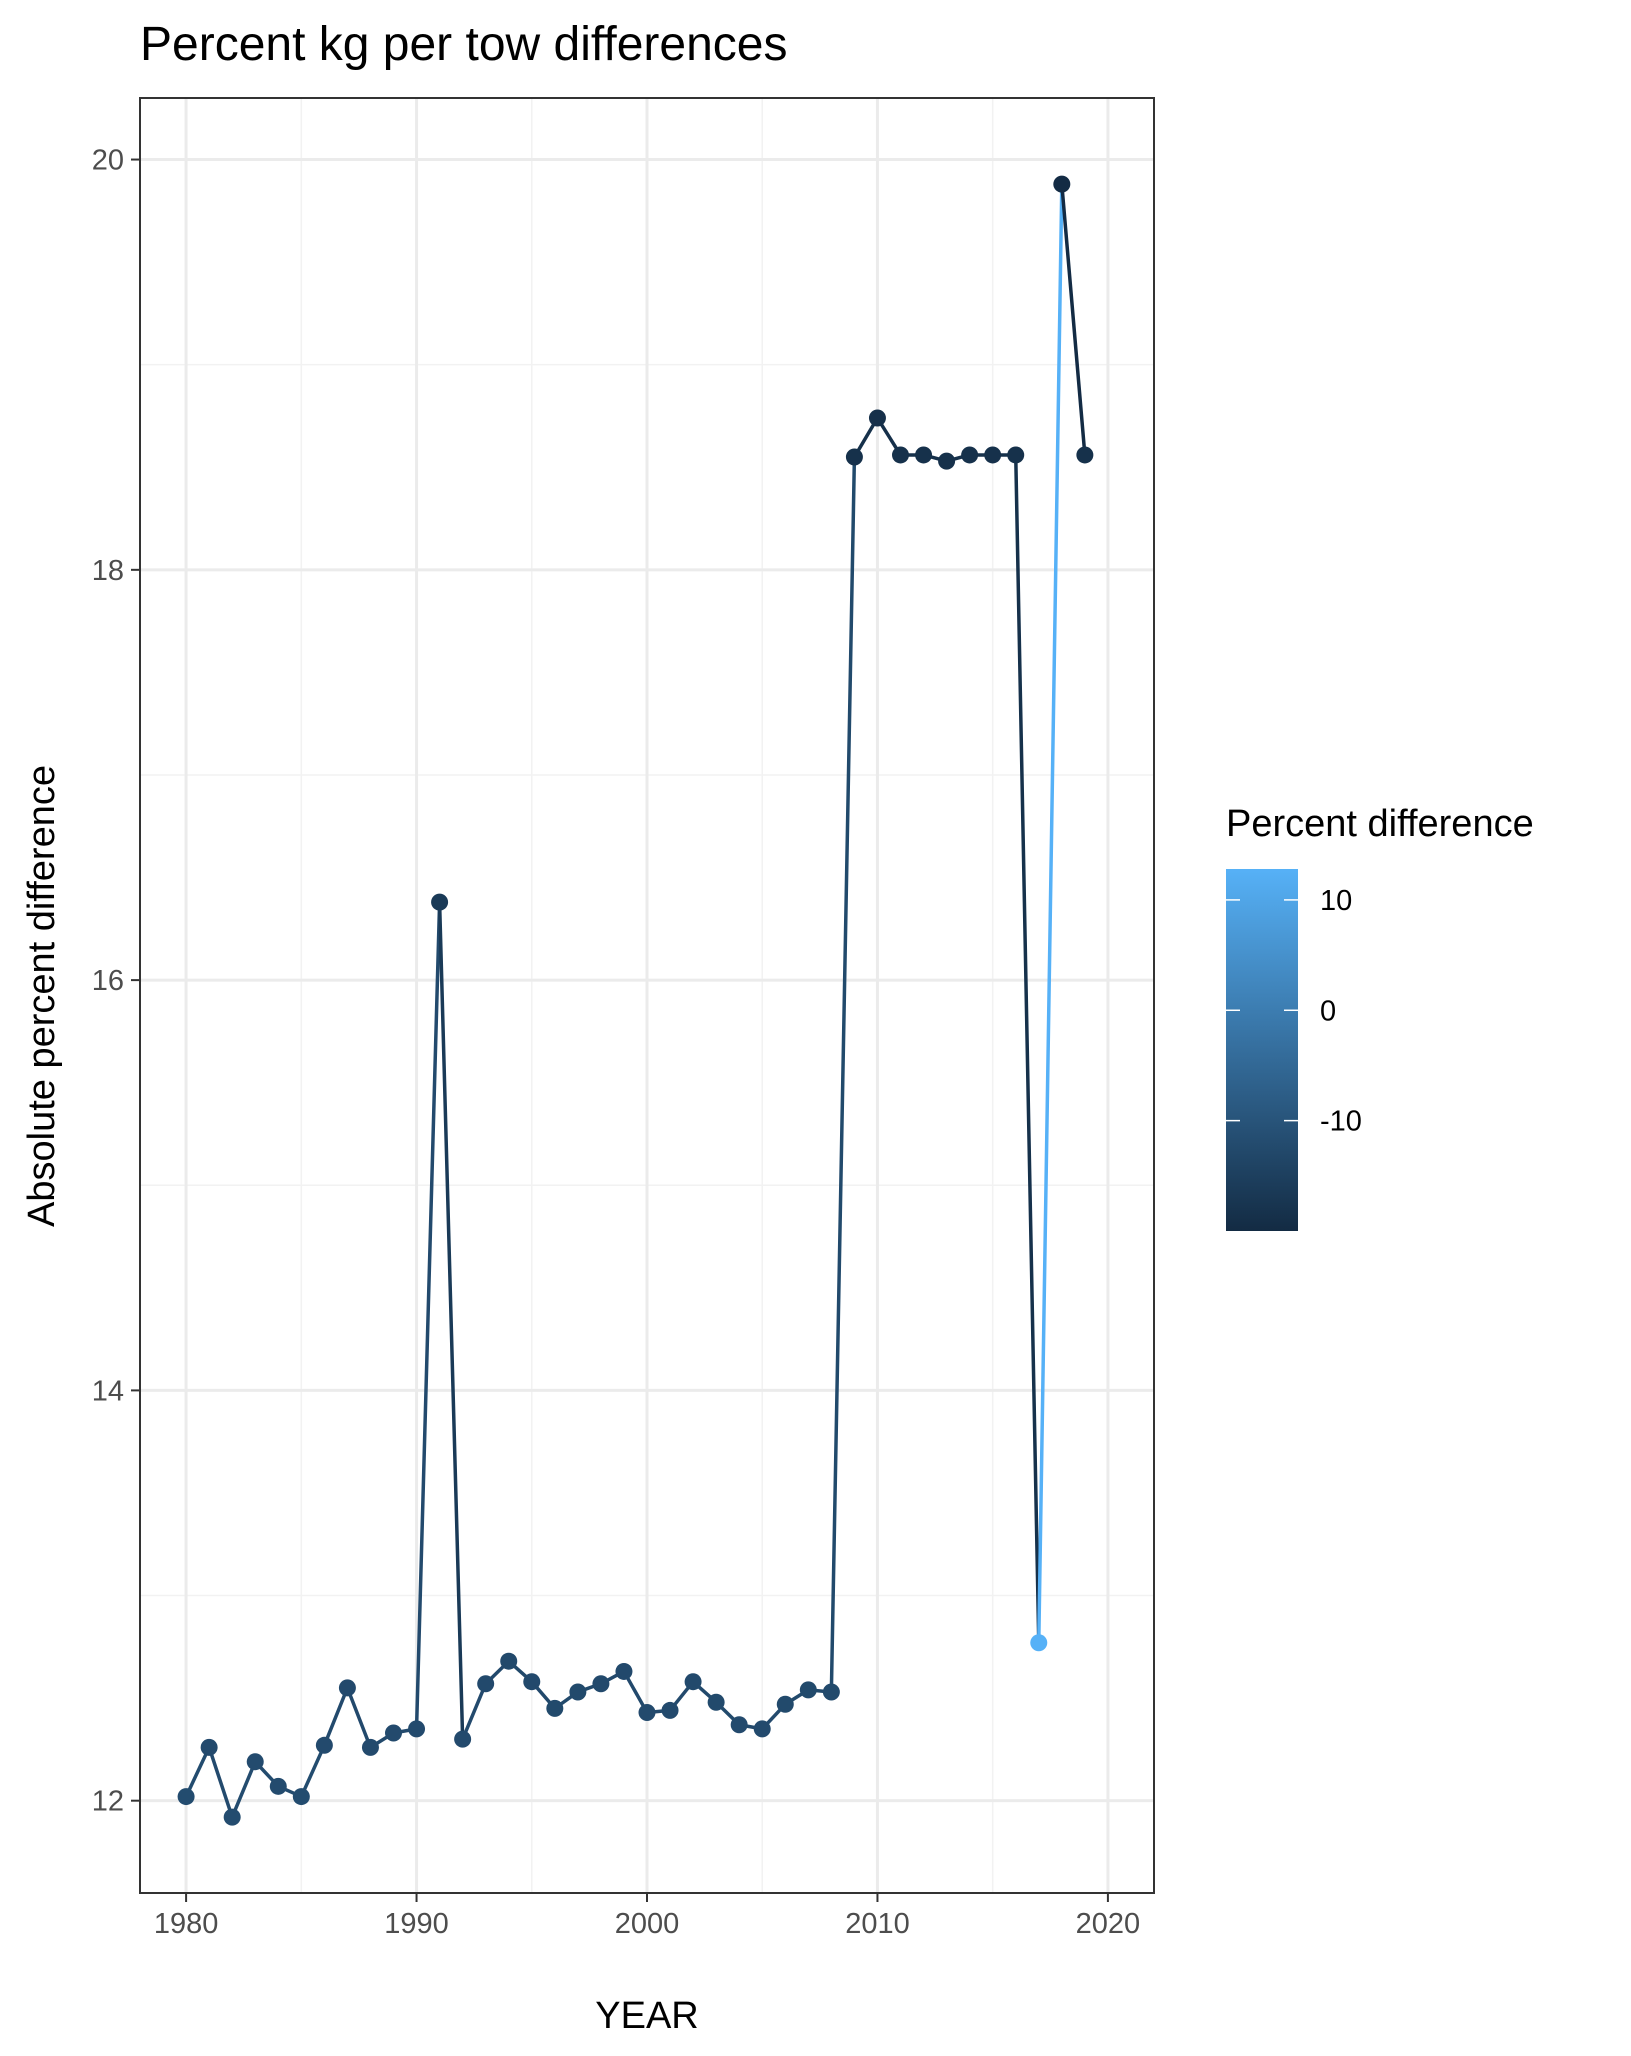 This screenshot has width=1631, height=2056. I want to click on y-tick-label: 14, so click(108, 1391).